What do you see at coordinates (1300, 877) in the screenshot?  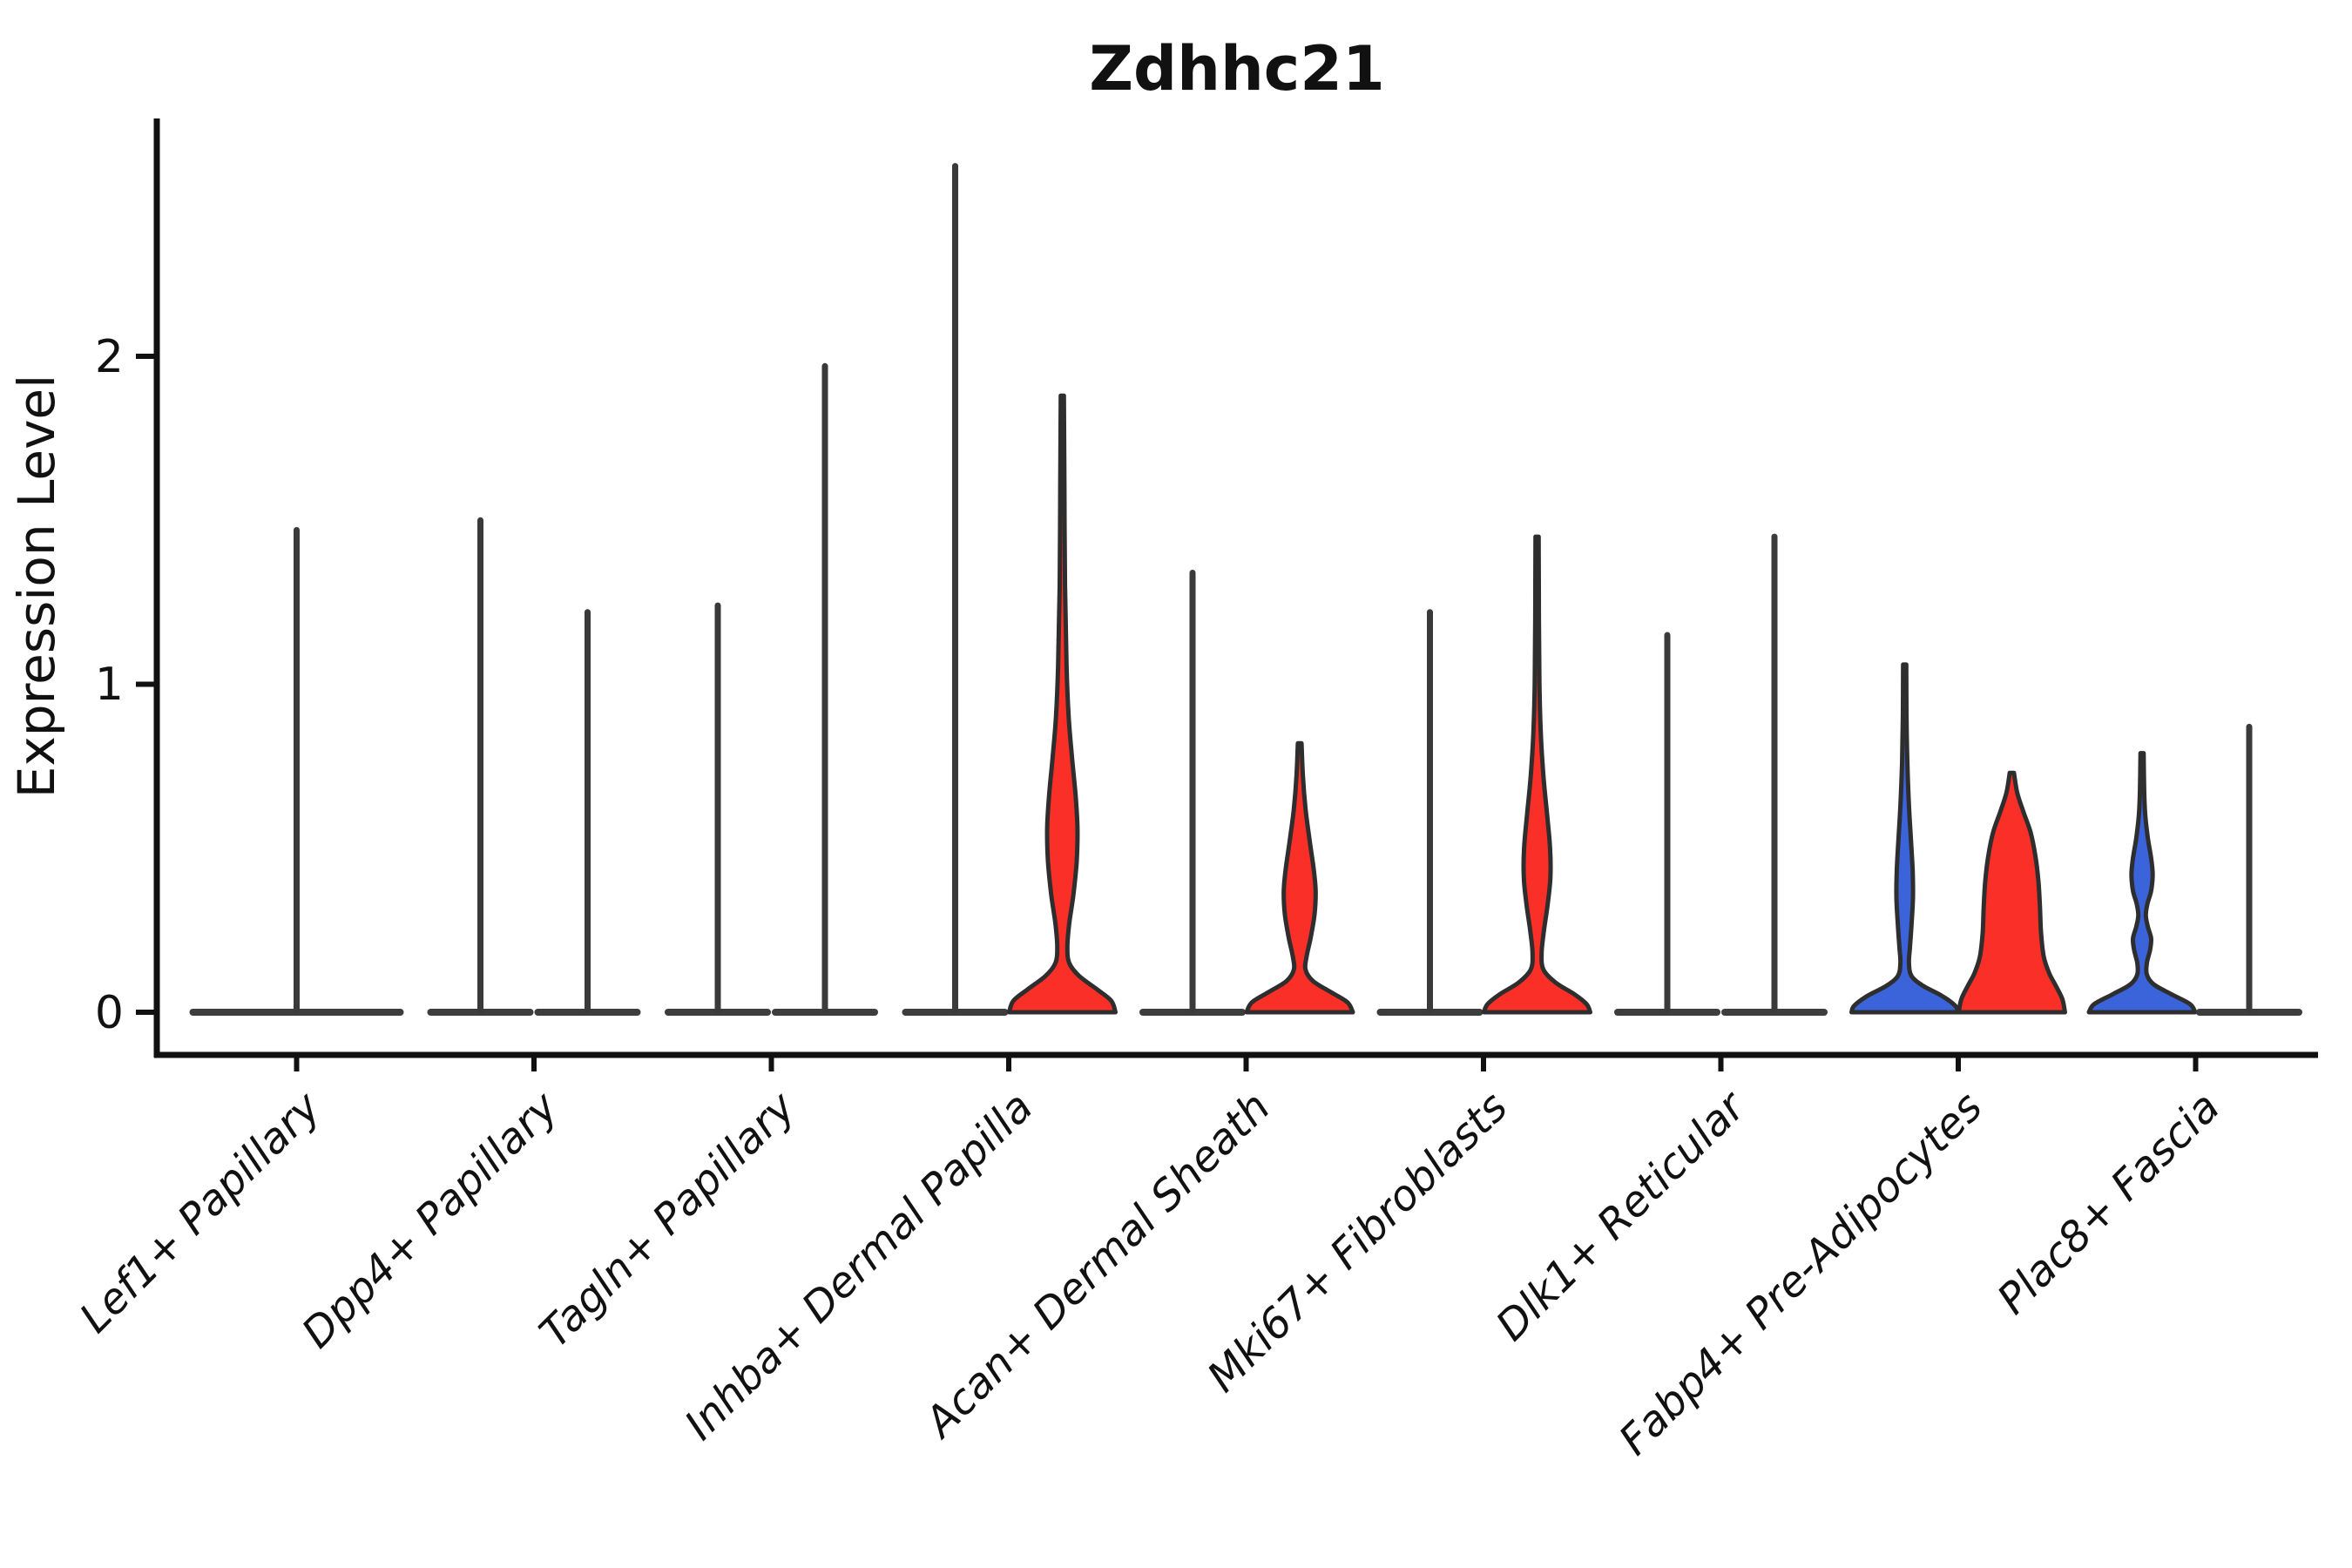 I see `violin-acan-dermal-sheath-right` at bounding box center [1300, 877].